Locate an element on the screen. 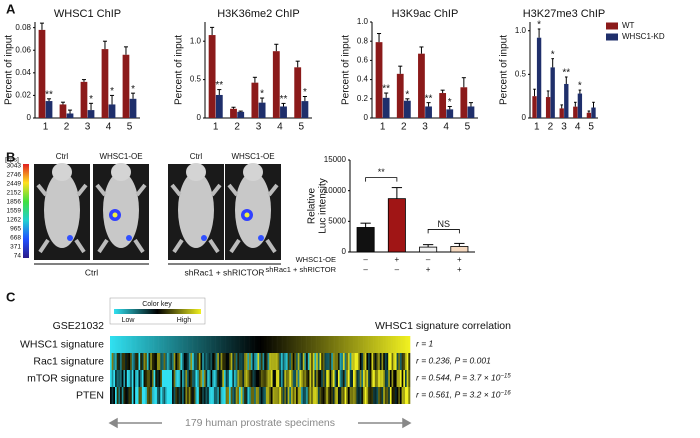  row-label: mTOR signature is located at coordinates (65, 378).